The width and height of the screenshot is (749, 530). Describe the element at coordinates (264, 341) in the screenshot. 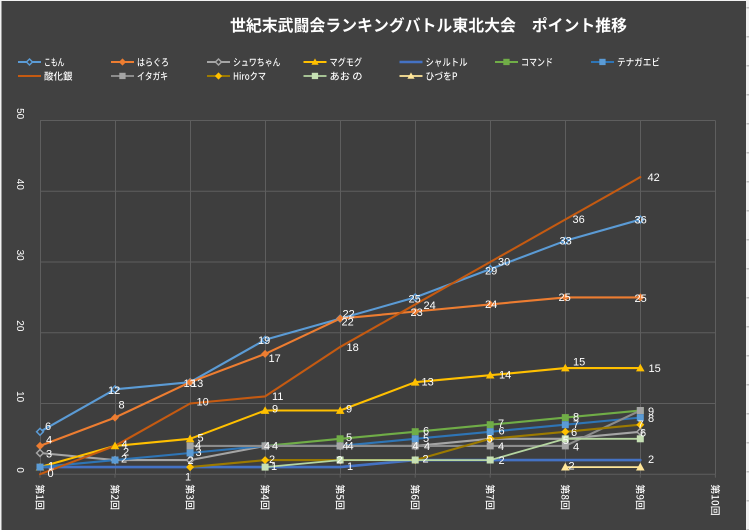

I see `svg-text: 19` at that location.